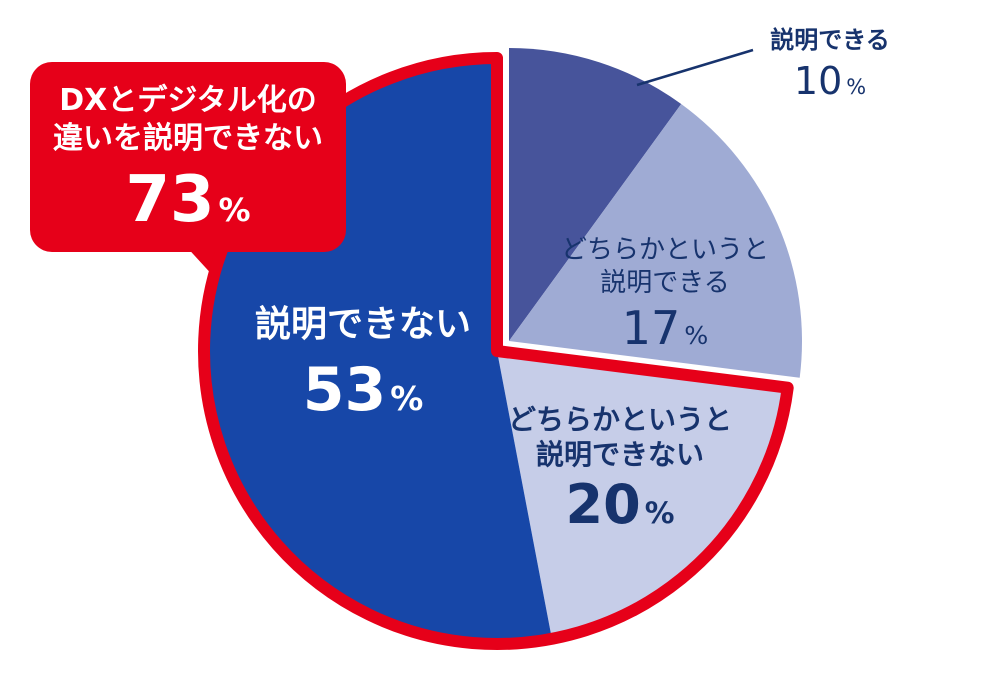 The width and height of the screenshot is (1000, 675). I want to click on label-can-explain-value: 10%, so click(830, 81).